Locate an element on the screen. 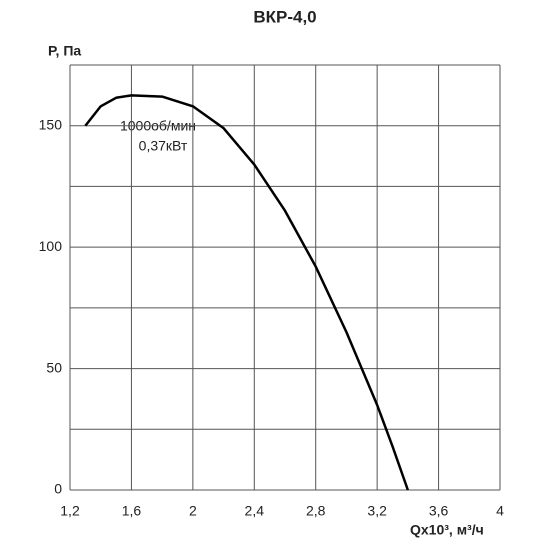 The height and width of the screenshot is (550, 550). y-tick-label: 50 is located at coordinates (54, 367).